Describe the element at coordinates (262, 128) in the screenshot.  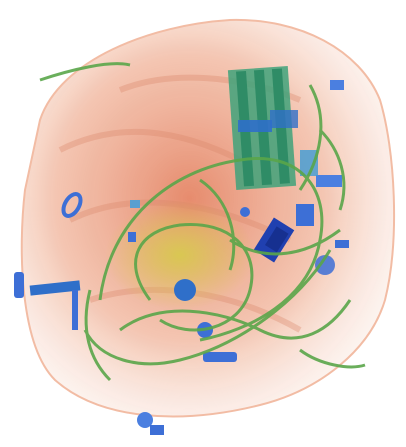
I see `battery-block` at that location.